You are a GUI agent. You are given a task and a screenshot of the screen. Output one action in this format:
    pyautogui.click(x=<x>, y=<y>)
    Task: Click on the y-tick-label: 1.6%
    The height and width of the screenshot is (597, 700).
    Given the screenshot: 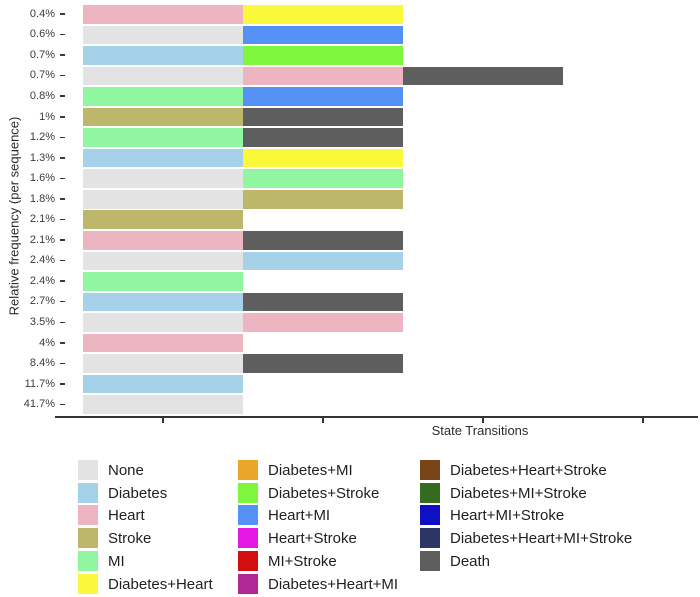 What is the action you would take?
    pyautogui.click(x=42, y=178)
    